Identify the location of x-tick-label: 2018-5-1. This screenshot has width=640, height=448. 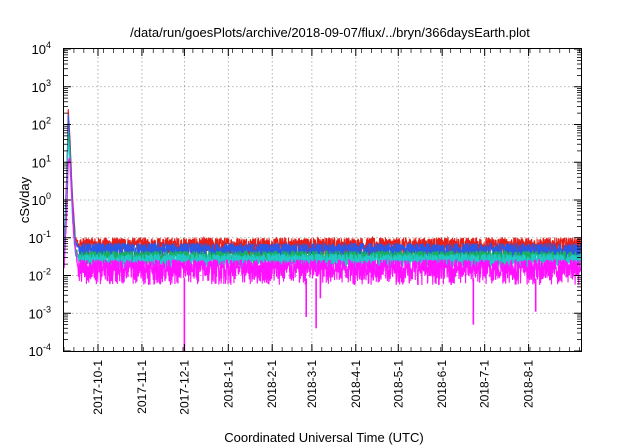
(398, 384).